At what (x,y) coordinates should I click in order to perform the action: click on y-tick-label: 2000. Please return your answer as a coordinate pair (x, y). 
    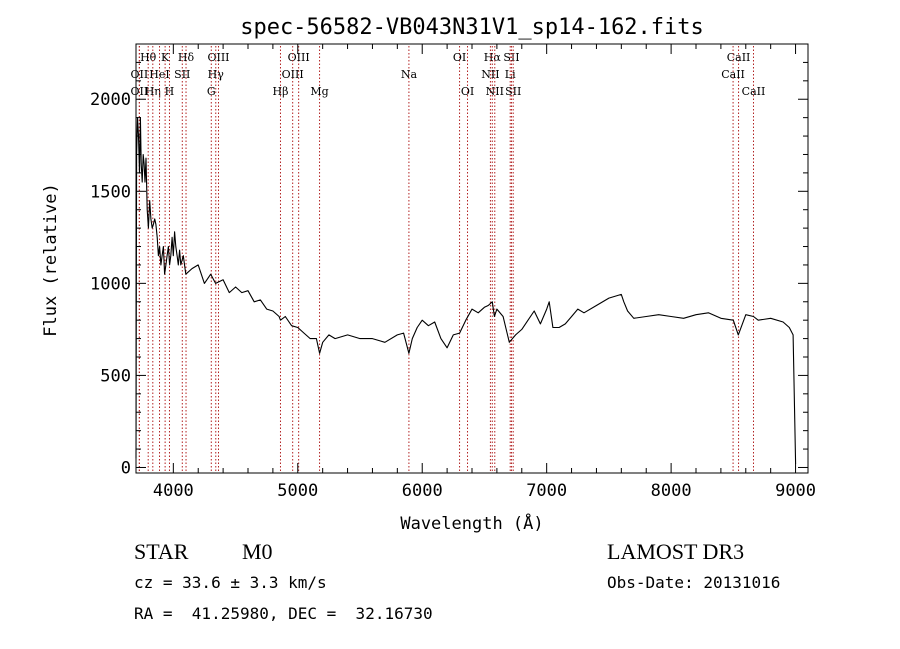
    Looking at the image, I should click on (110, 100).